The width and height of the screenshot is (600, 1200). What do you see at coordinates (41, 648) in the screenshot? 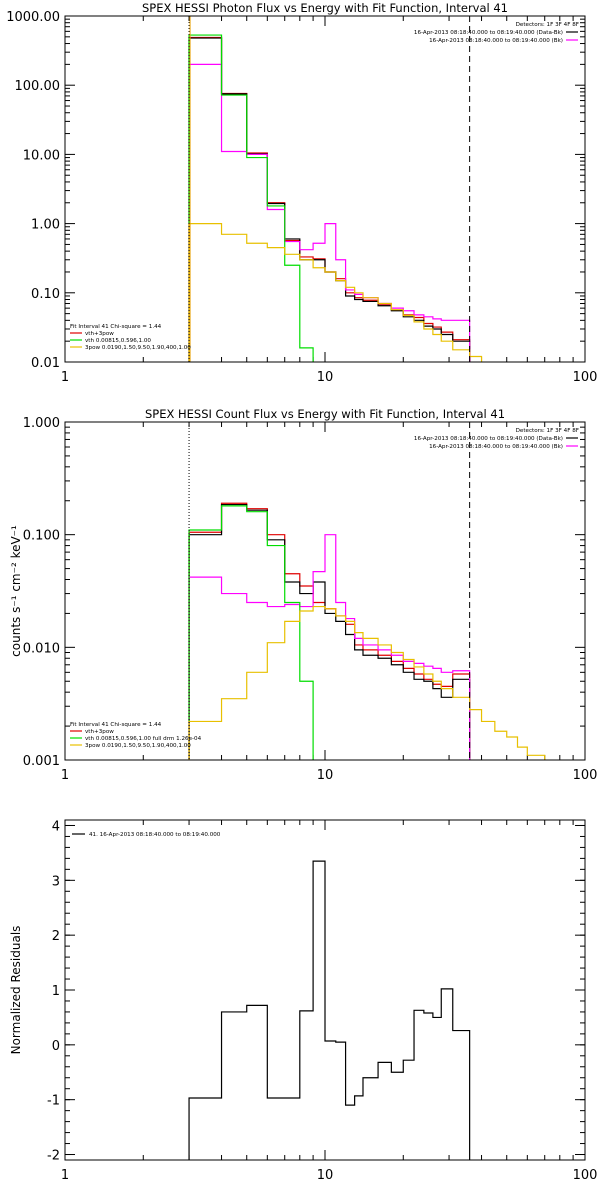
I see `y-tick-label: 0.010` at bounding box center [41, 648].